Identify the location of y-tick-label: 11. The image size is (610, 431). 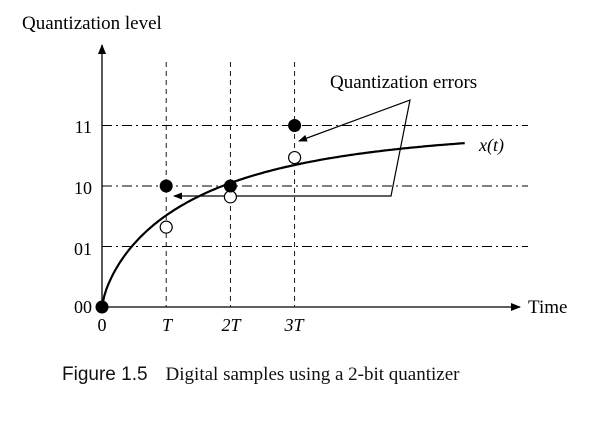
(83, 127).